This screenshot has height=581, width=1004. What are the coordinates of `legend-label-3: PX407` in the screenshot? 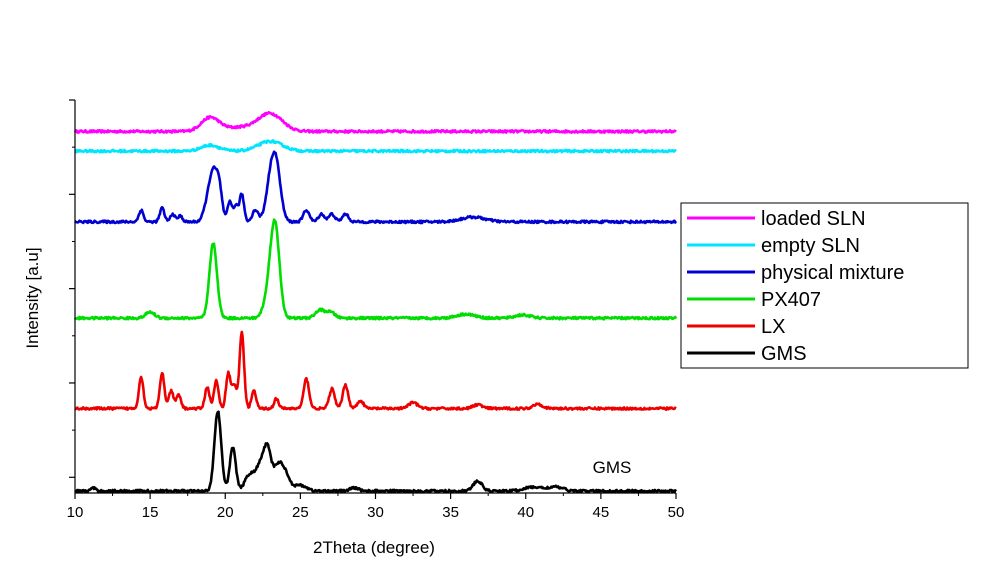 It's located at (791, 300).